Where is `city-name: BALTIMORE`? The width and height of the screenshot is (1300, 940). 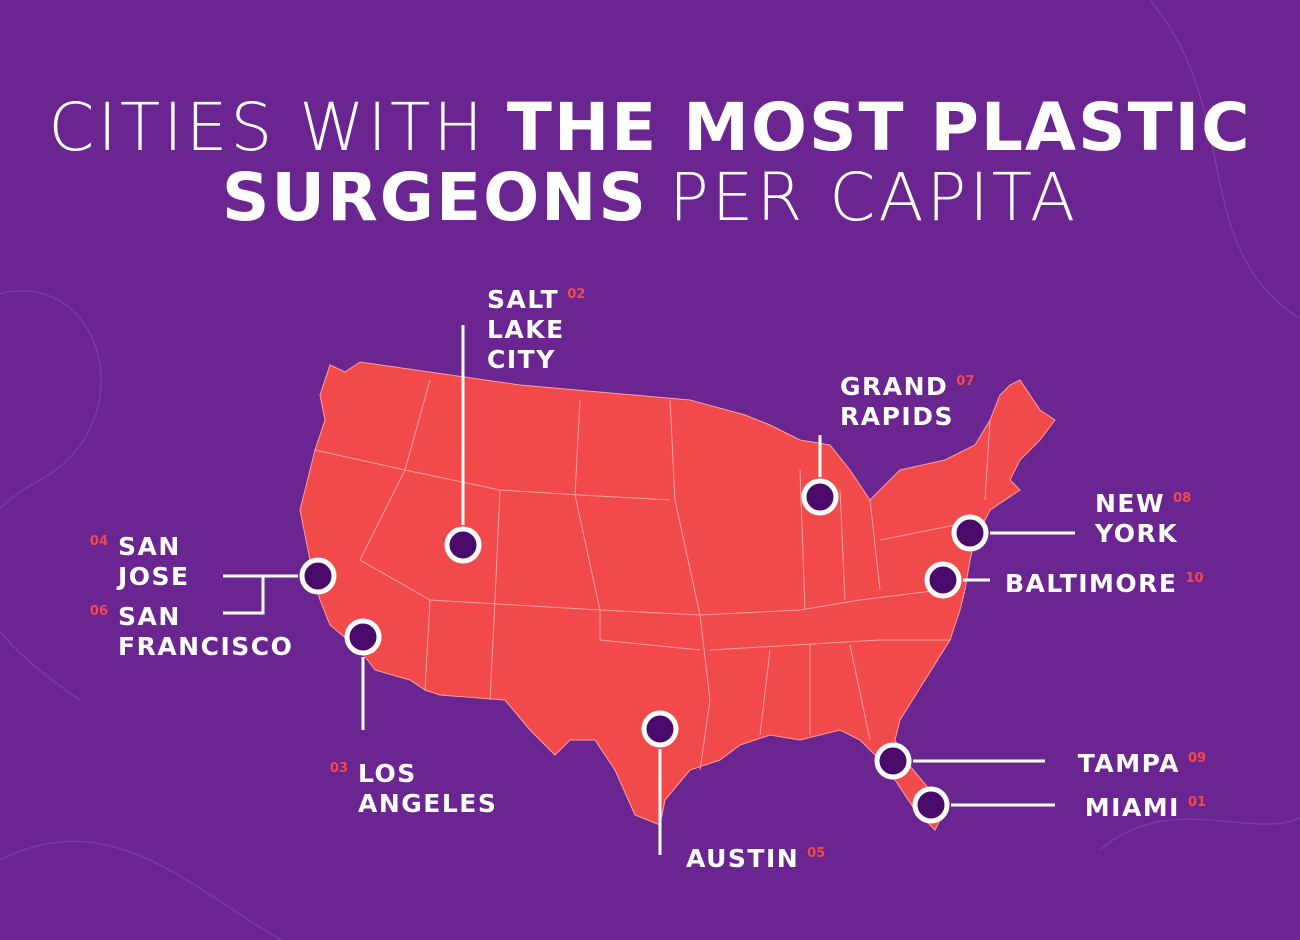
city-name: BALTIMORE is located at coordinates (1091, 583).